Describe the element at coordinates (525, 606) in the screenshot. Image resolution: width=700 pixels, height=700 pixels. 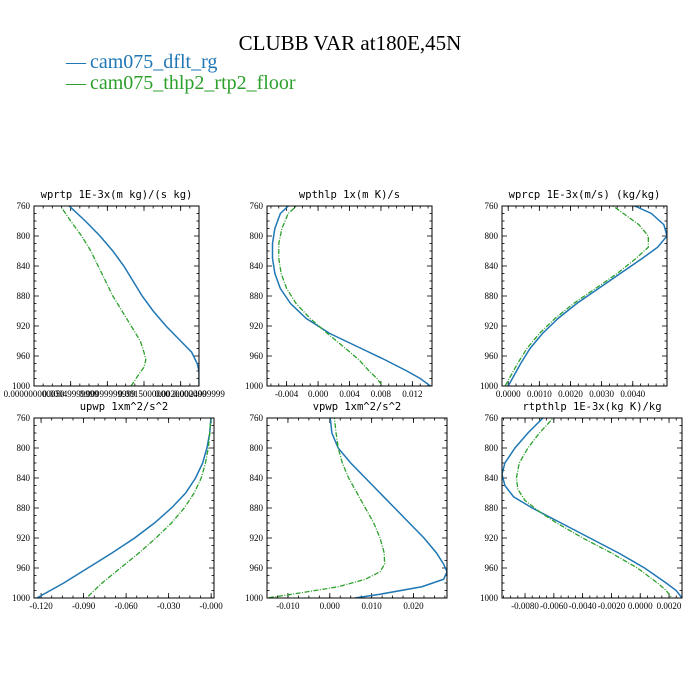
I see `x-tick-label: -0.0080` at that location.